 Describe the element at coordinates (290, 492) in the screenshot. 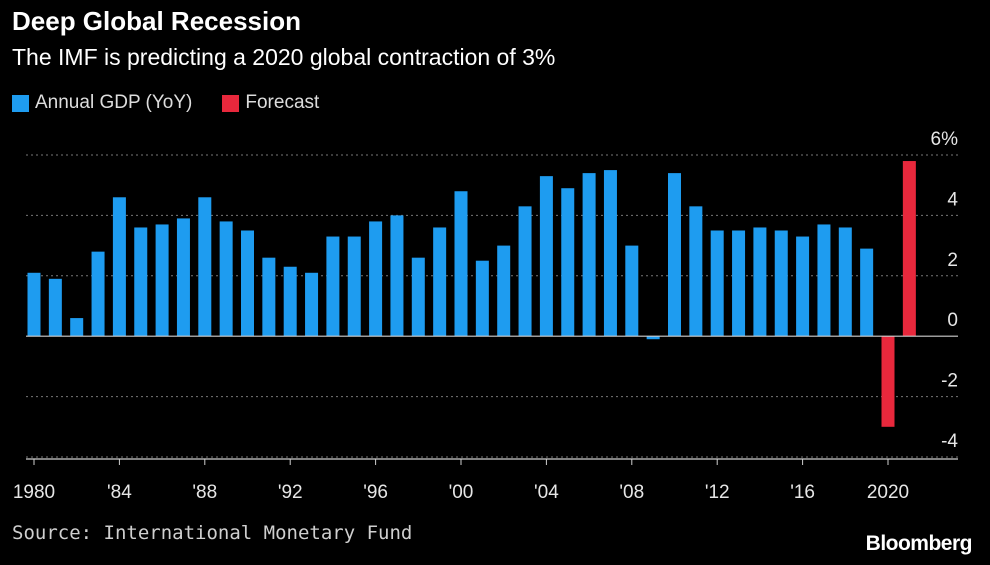

I see `x-tick-label: '92` at that location.